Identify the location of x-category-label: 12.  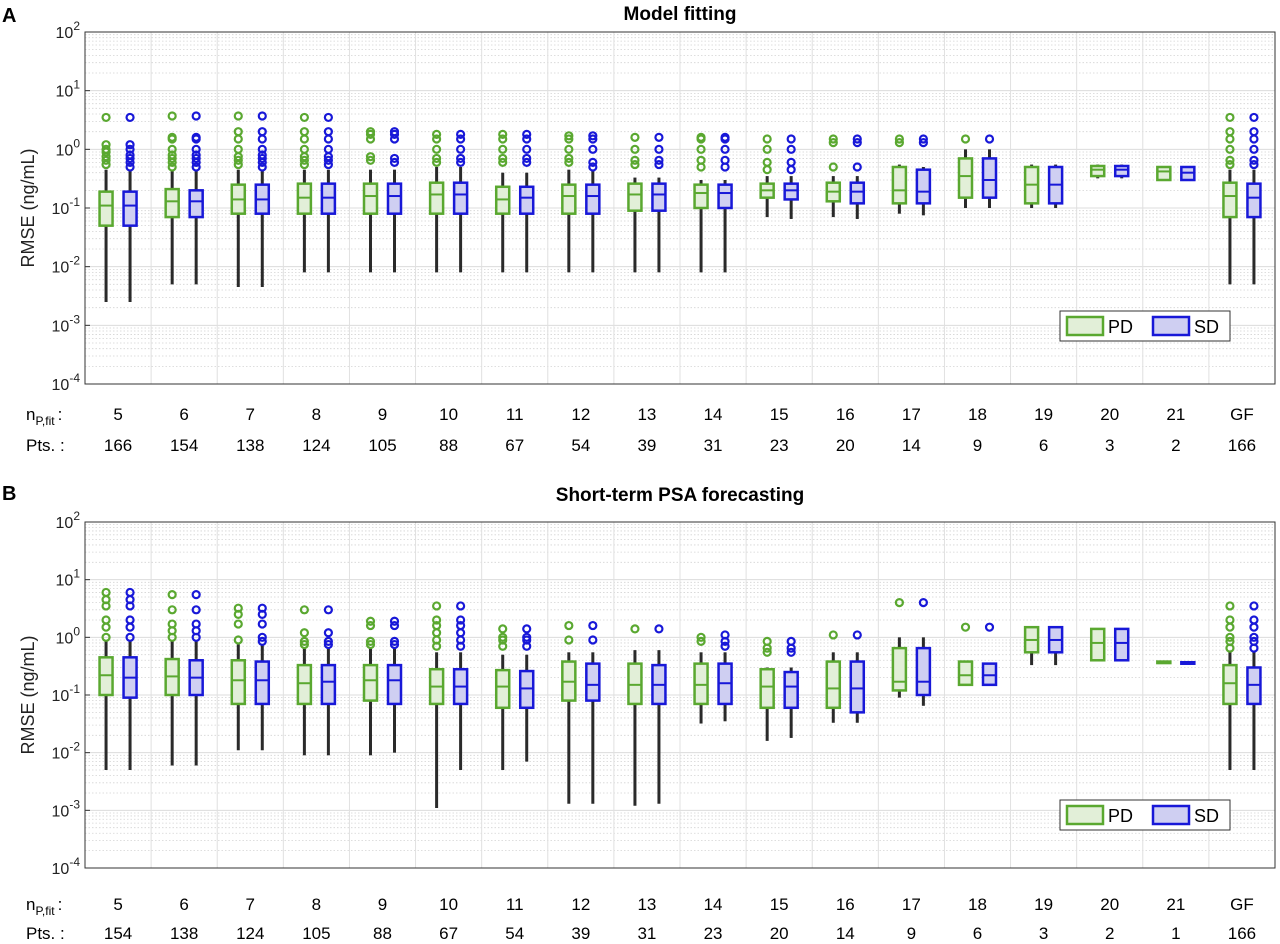
(580, 414).